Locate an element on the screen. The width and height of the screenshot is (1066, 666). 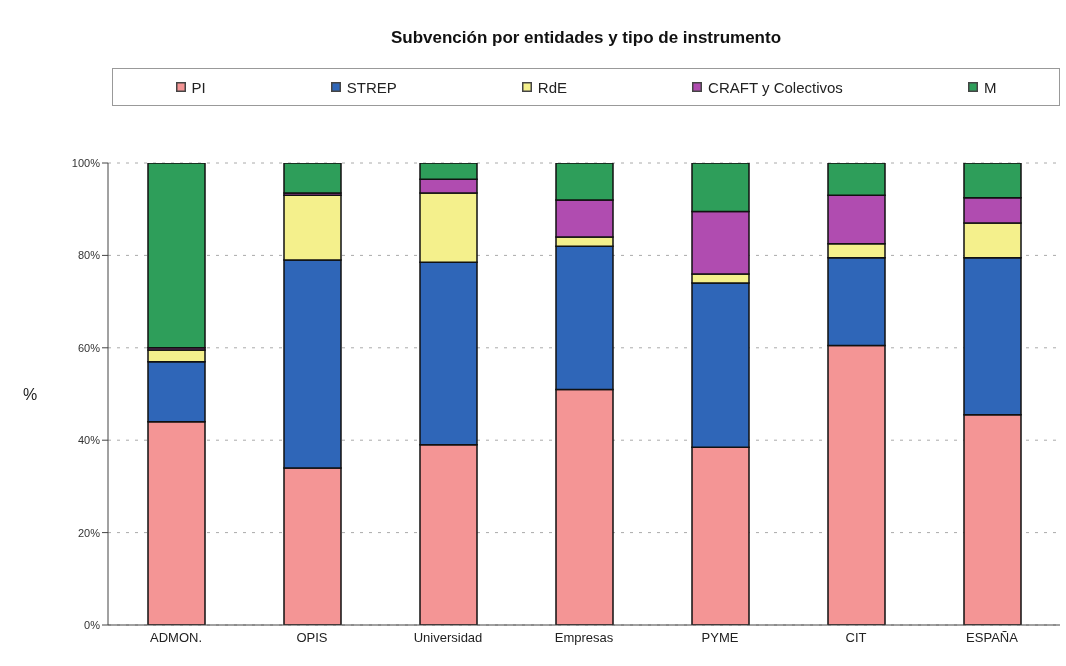
x-tick-label: Empresas is located at coordinates (584, 638).